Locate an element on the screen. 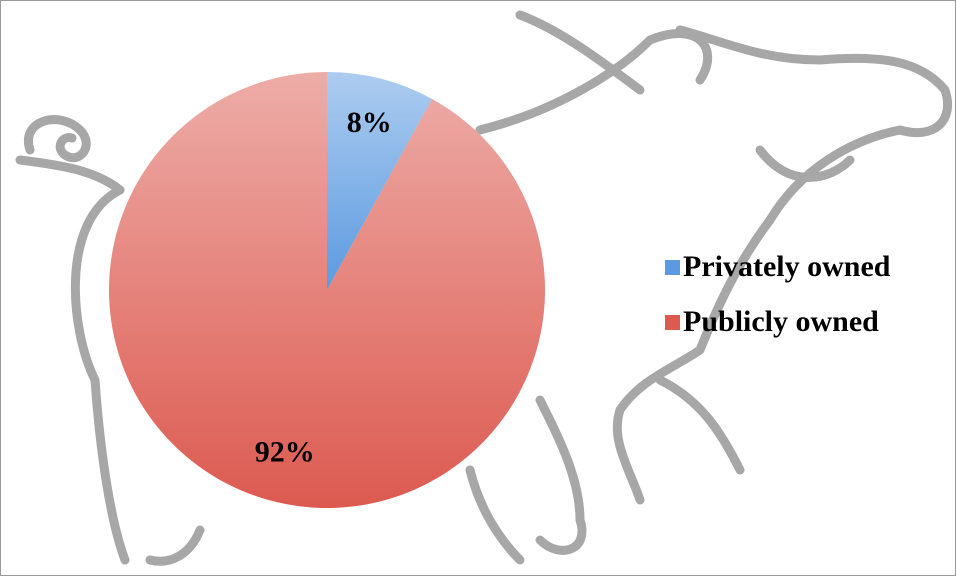  legend-label: Publicly owned is located at coordinates (781, 321).